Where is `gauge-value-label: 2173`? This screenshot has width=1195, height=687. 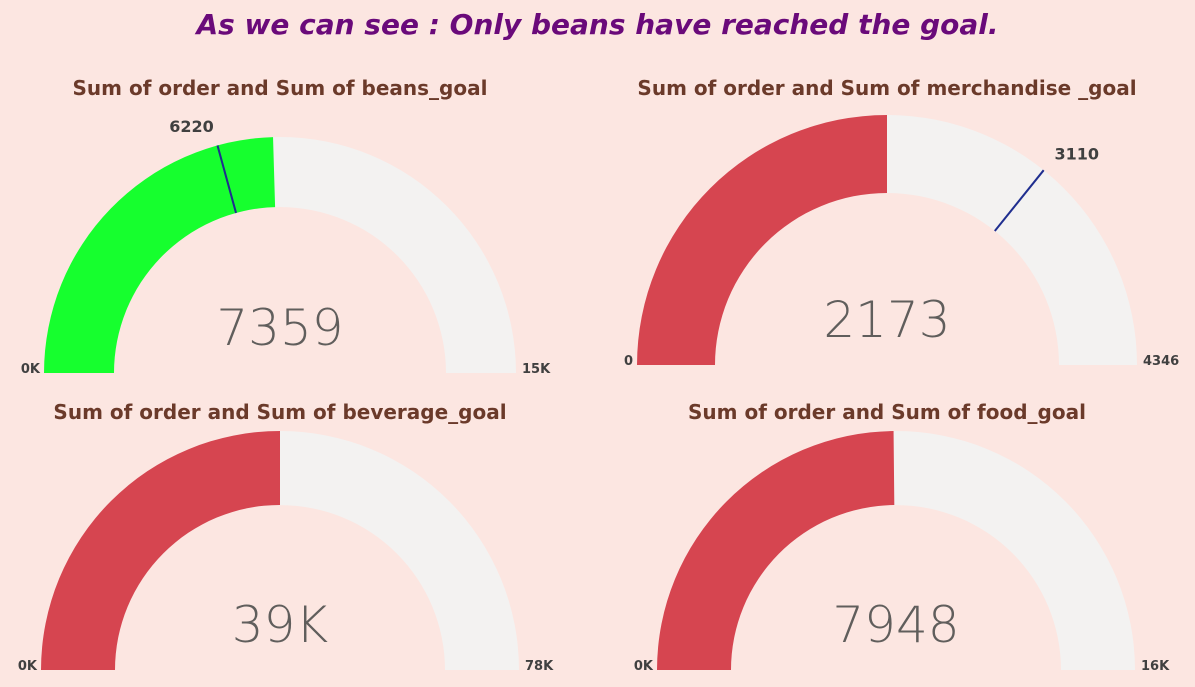
gauge-value-label: 2173 is located at coordinates (886, 320).